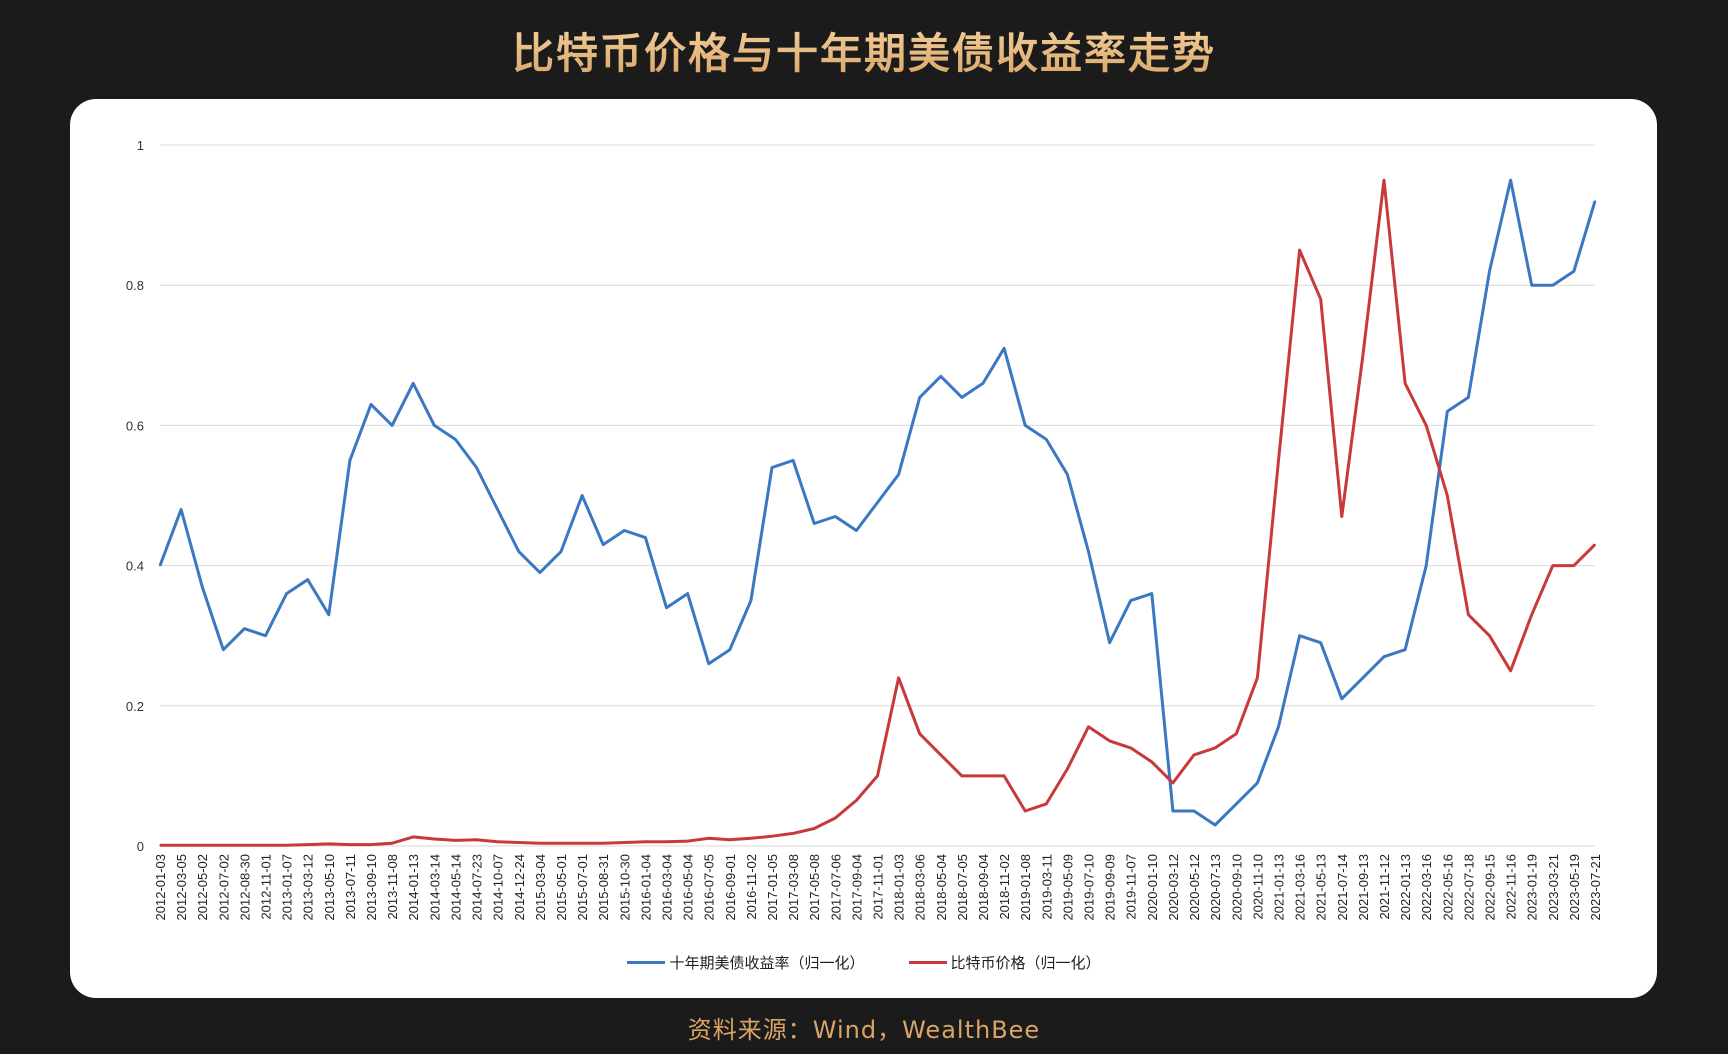 The image size is (1728, 1054). Describe the element at coordinates (1595, 887) in the screenshot. I see `x-tick-label: 2023-07-21` at that location.